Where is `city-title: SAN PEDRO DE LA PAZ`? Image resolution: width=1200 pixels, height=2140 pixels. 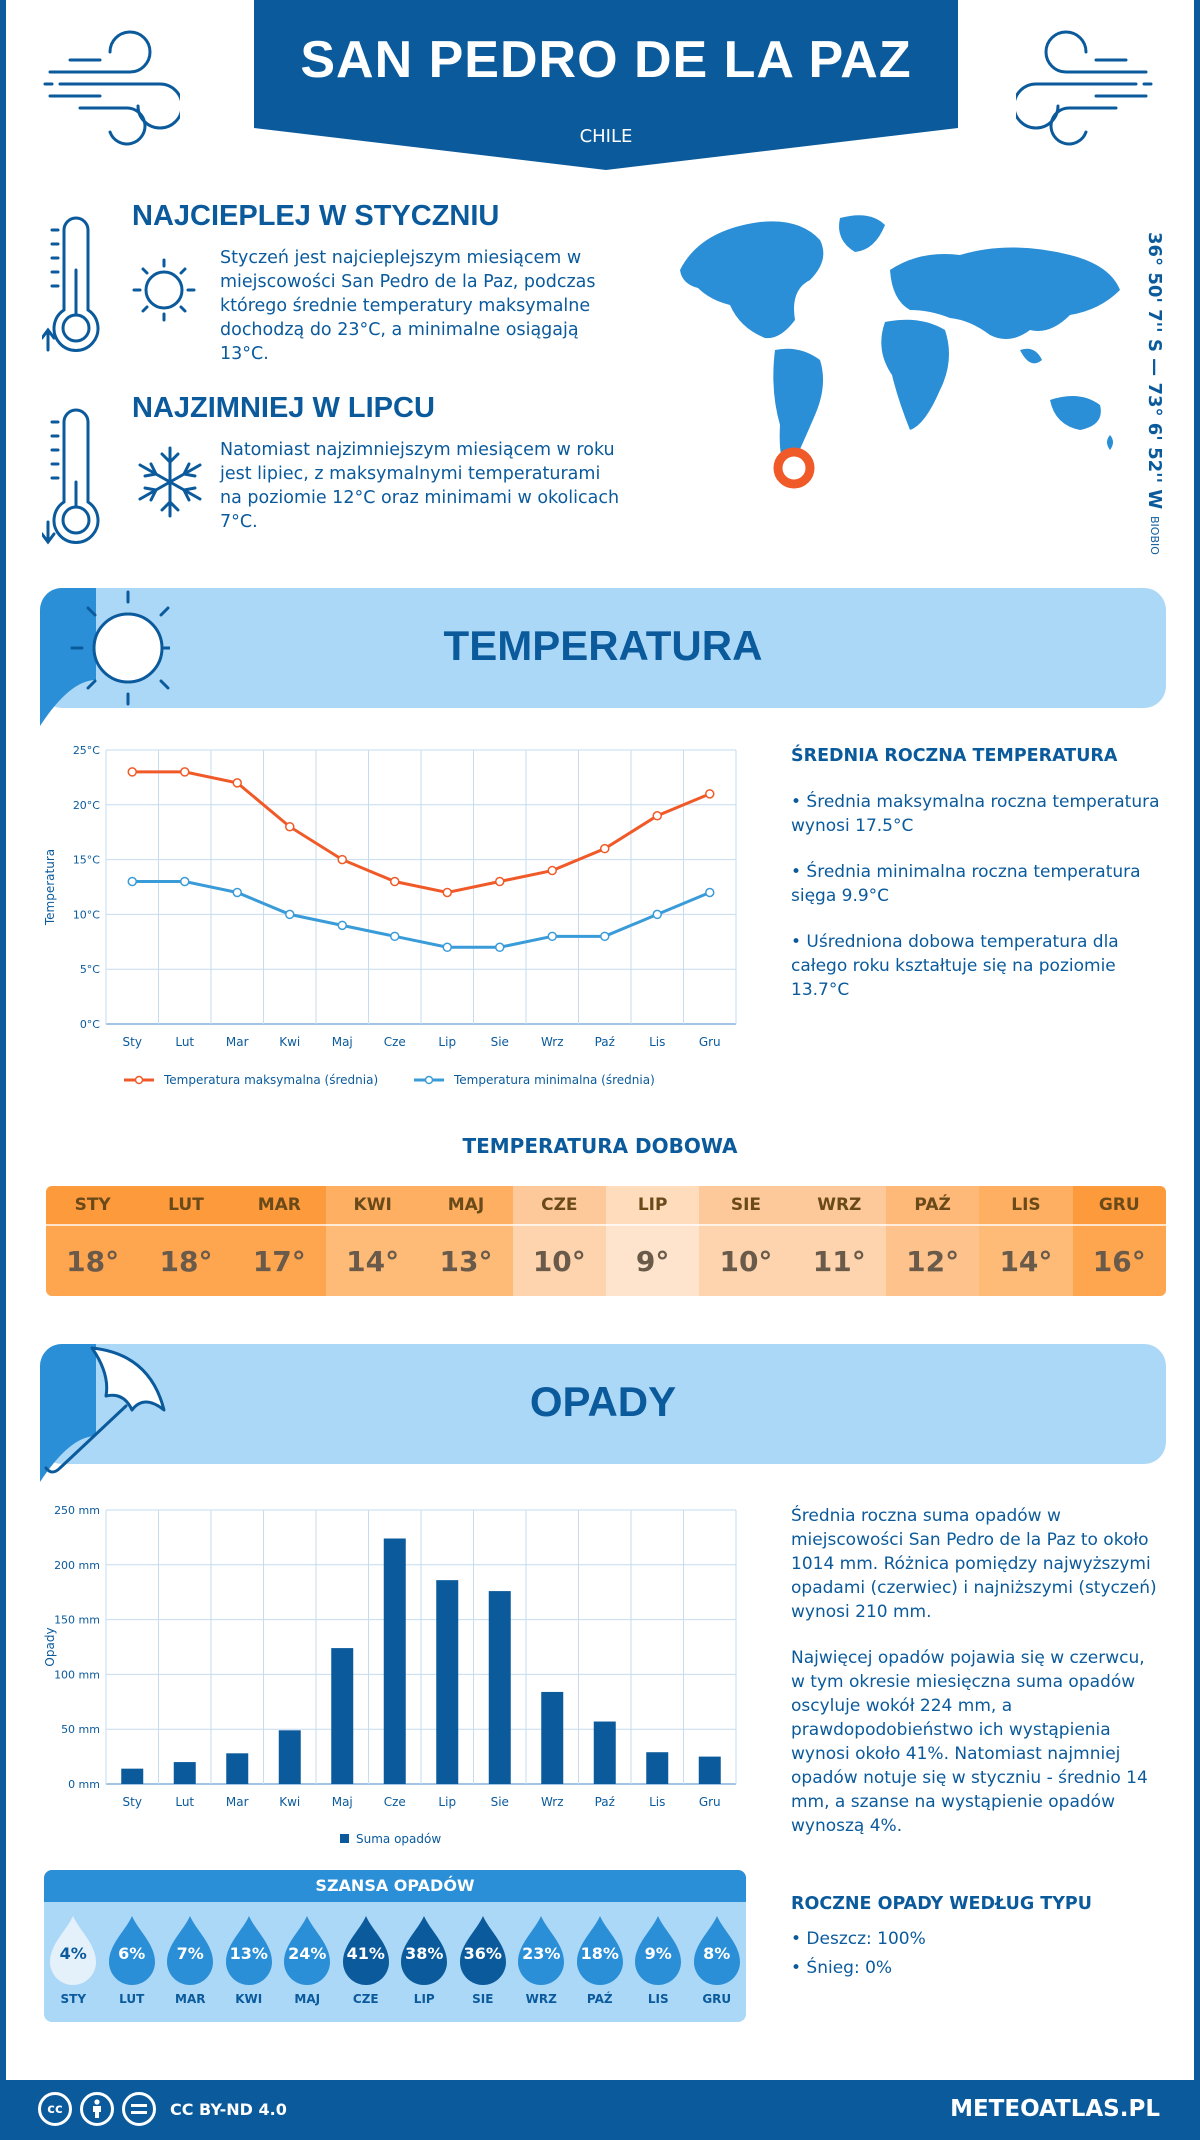
city-title: SAN PEDRO DE LA PAZ is located at coordinates (606, 60).